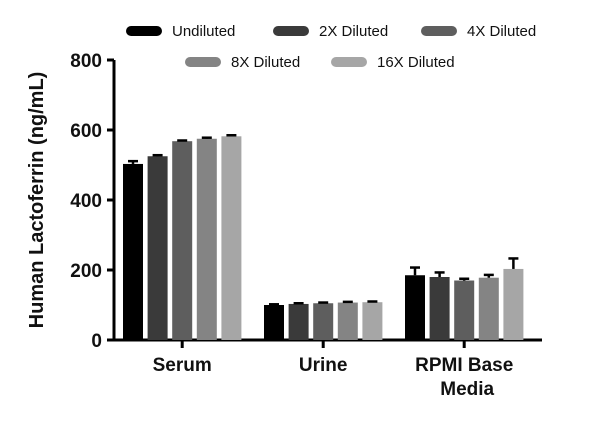 The width and height of the screenshot is (600, 432). Describe the element at coordinates (86, 61) in the screenshot. I see `y-tick-label: 800` at that location.